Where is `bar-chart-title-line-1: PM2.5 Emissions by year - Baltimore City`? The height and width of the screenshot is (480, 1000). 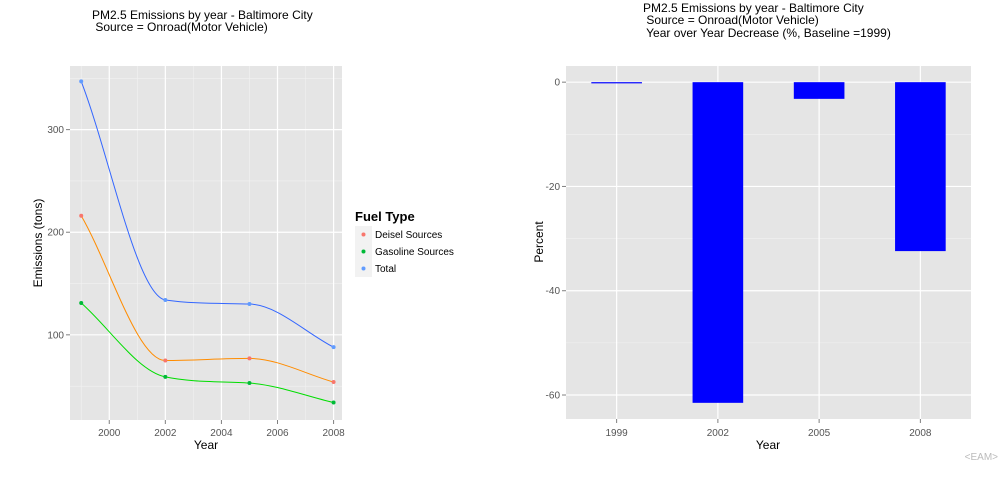 bar-chart-title-line-1: PM2.5 Emissions by year - Baltimore City is located at coordinates (753, 8).